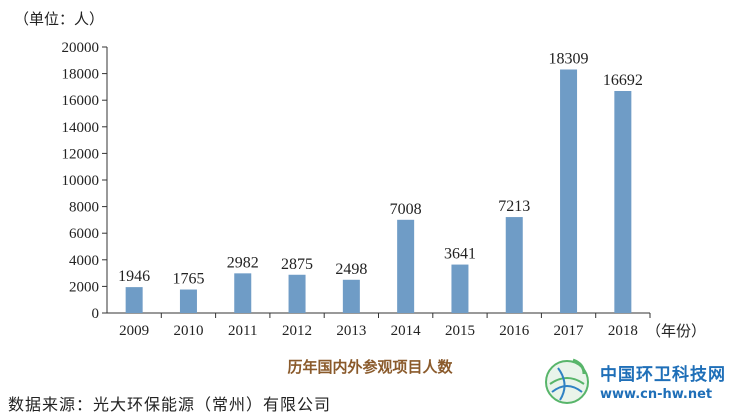 Image resolution: width=750 pixels, height=420 pixels. Describe the element at coordinates (623, 80) in the screenshot. I see `data-label-2018: 16692` at that location.